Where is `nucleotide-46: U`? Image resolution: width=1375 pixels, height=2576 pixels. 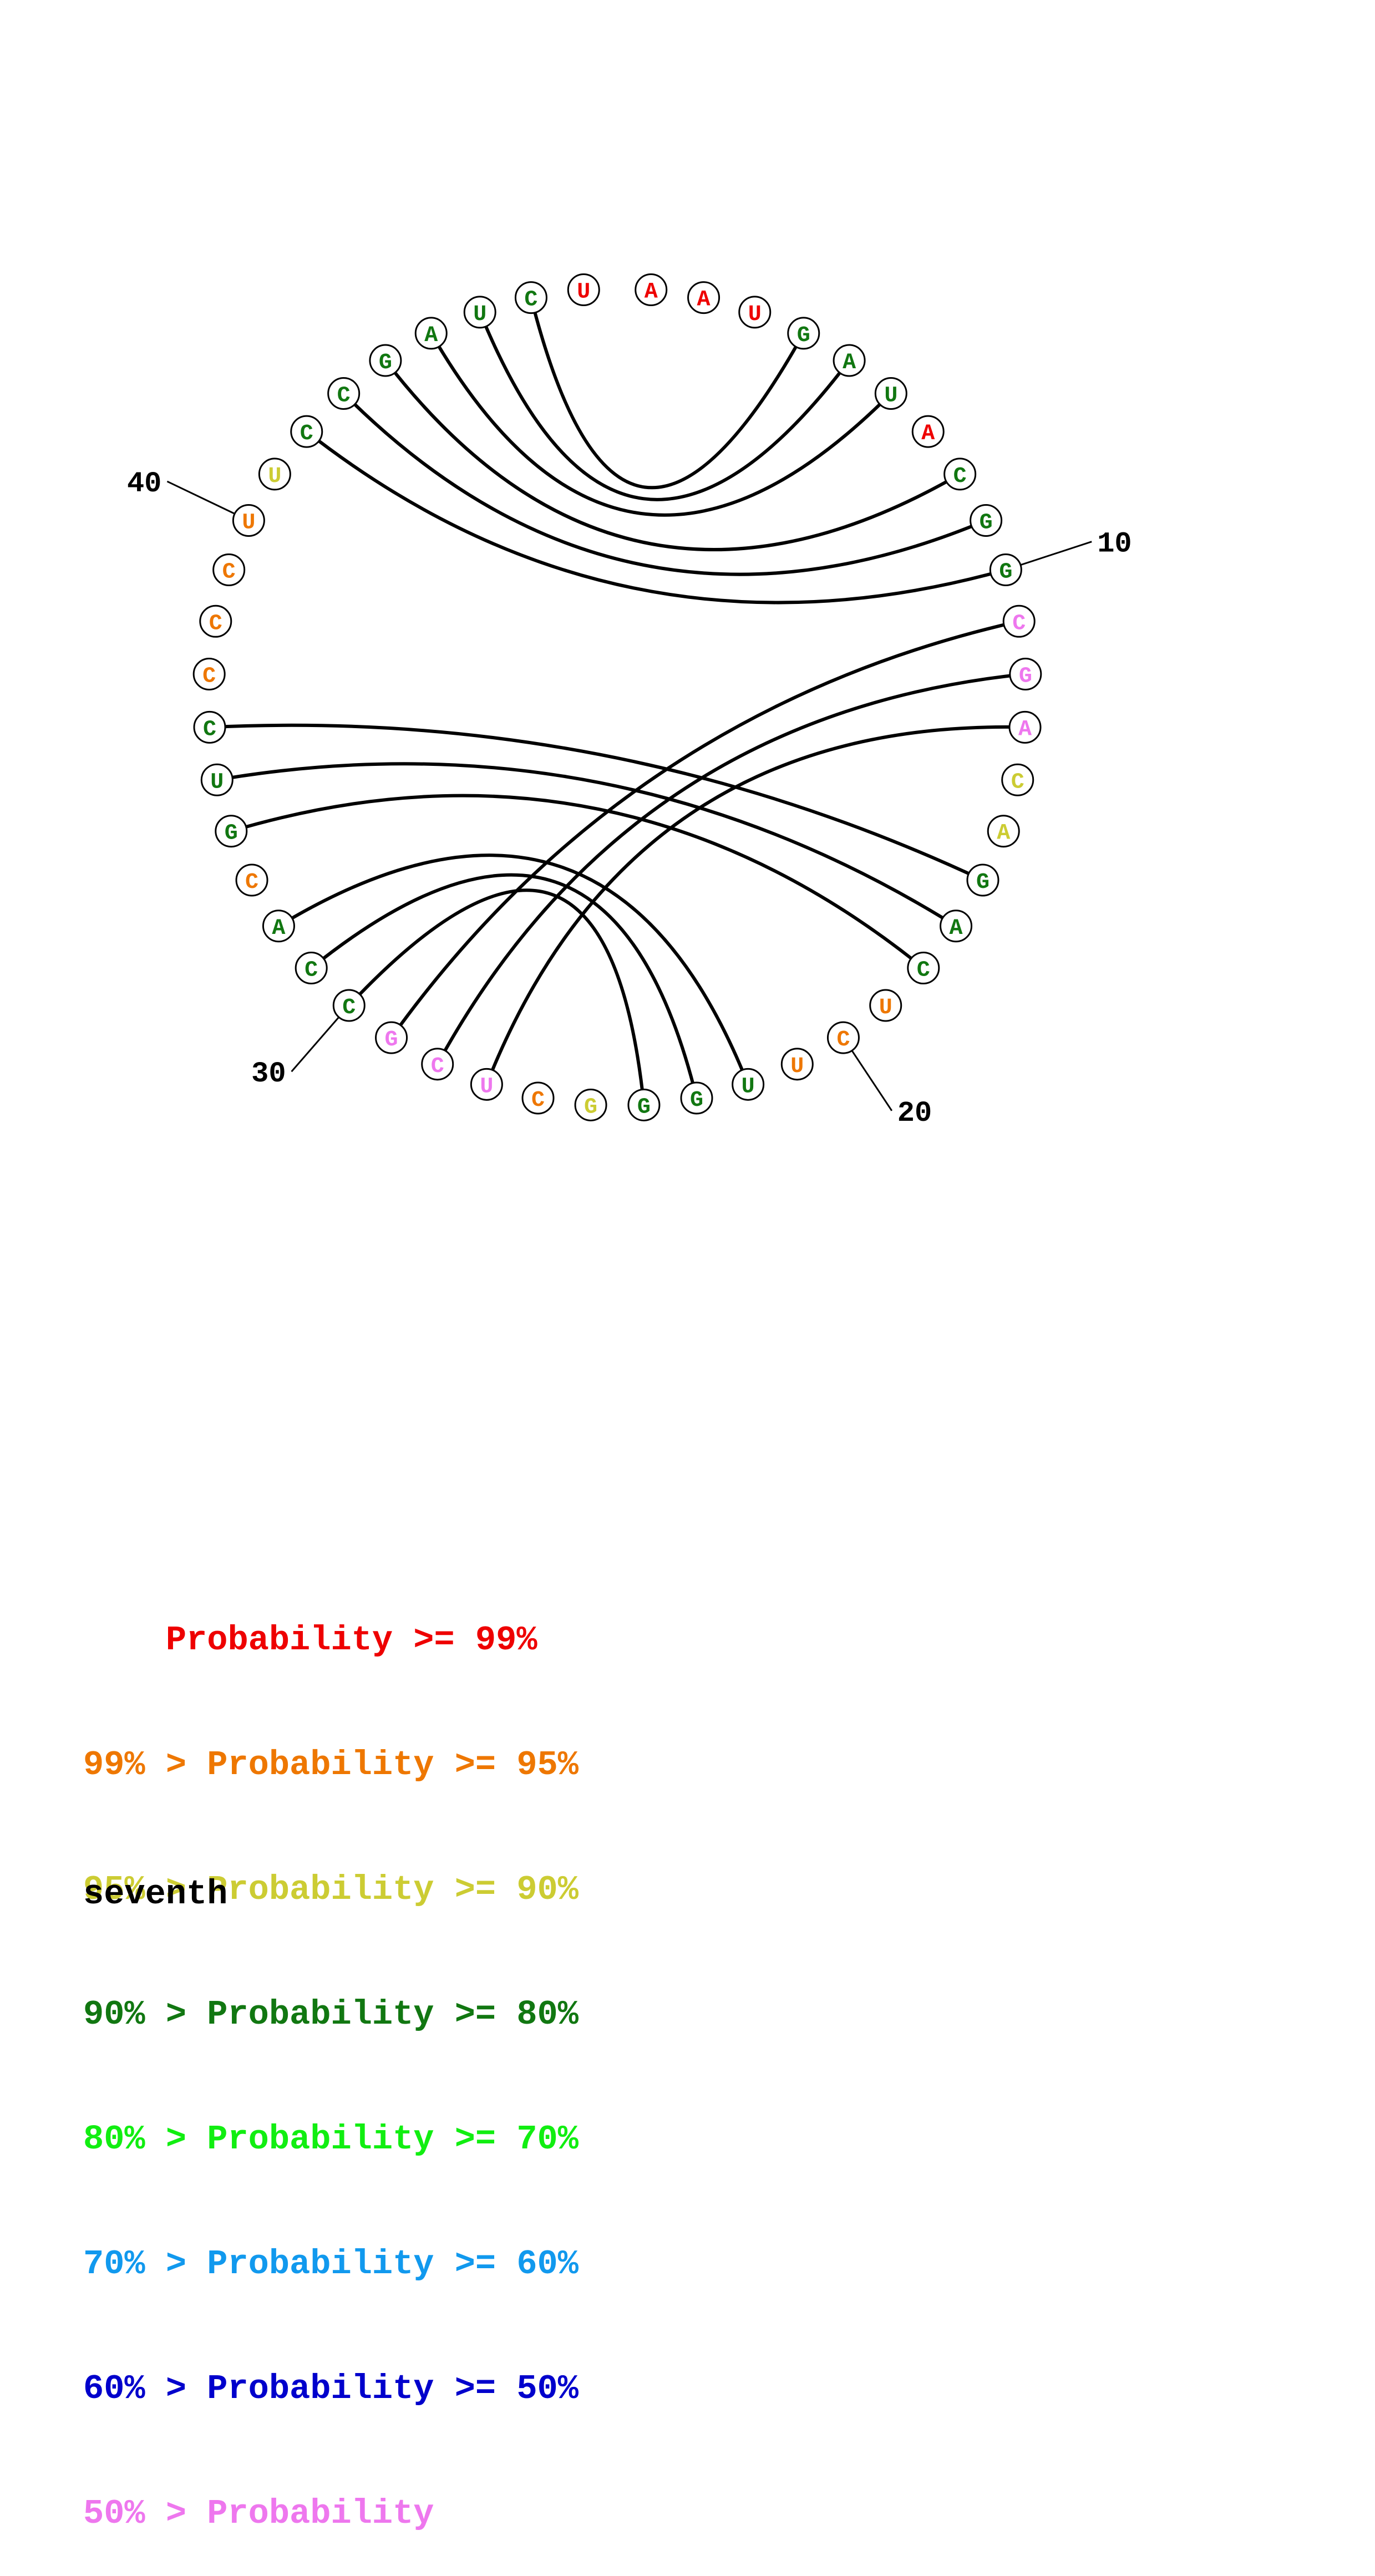 nucleotide-46: U is located at coordinates (479, 312).